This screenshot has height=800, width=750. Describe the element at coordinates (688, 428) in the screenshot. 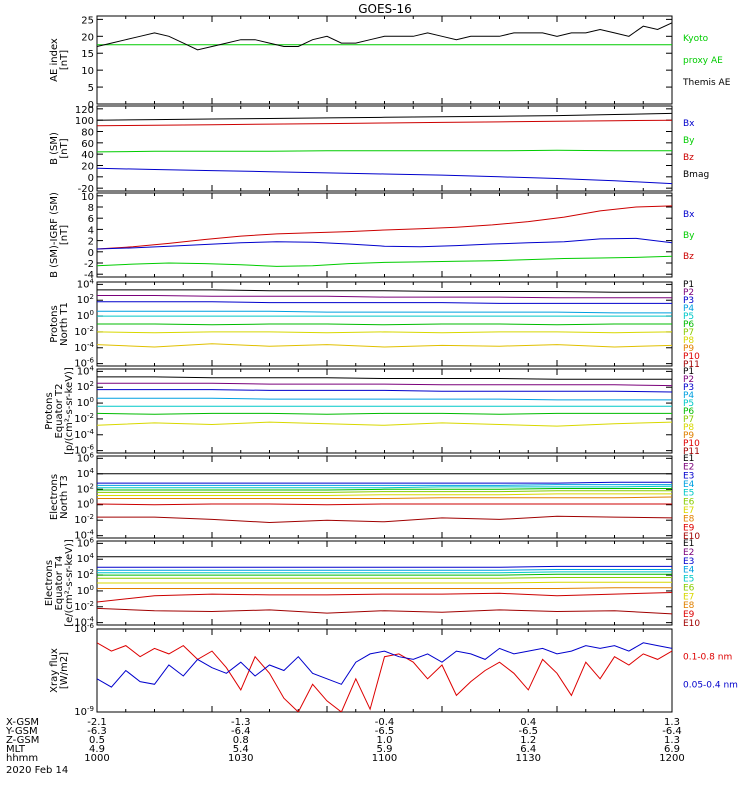

I see `legend-entry-pe: P8` at that location.